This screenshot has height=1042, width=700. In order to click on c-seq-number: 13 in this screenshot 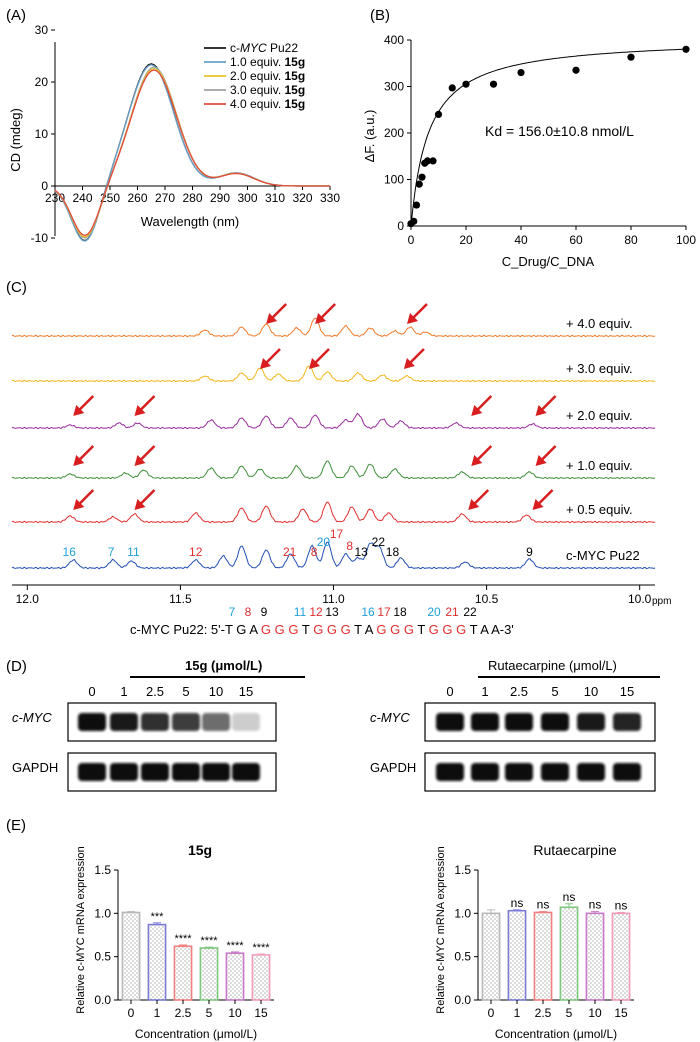, I will do `click(332, 612)`.